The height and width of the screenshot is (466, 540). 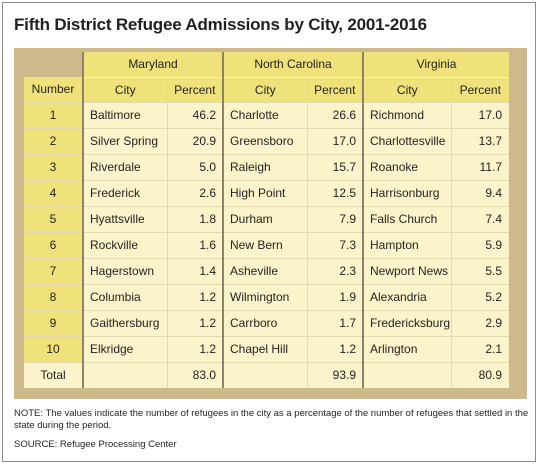 I want to click on va-city-cell: Hampton, so click(x=407, y=245).